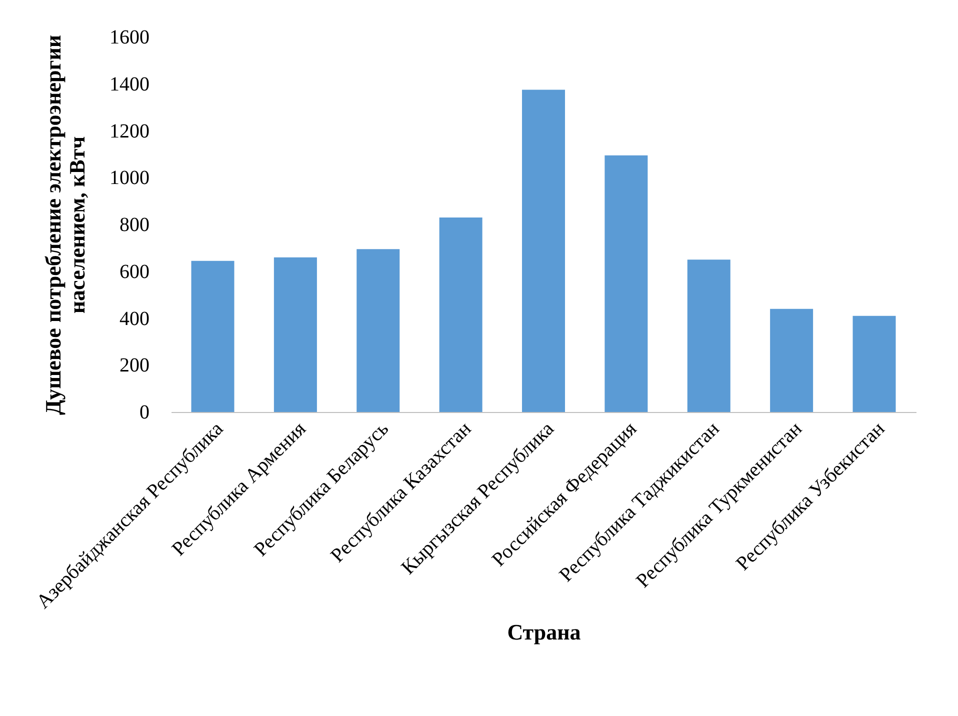 This screenshot has height=716, width=958. Describe the element at coordinates (130, 131) in the screenshot. I see `y-tick-label: 1200` at that location.